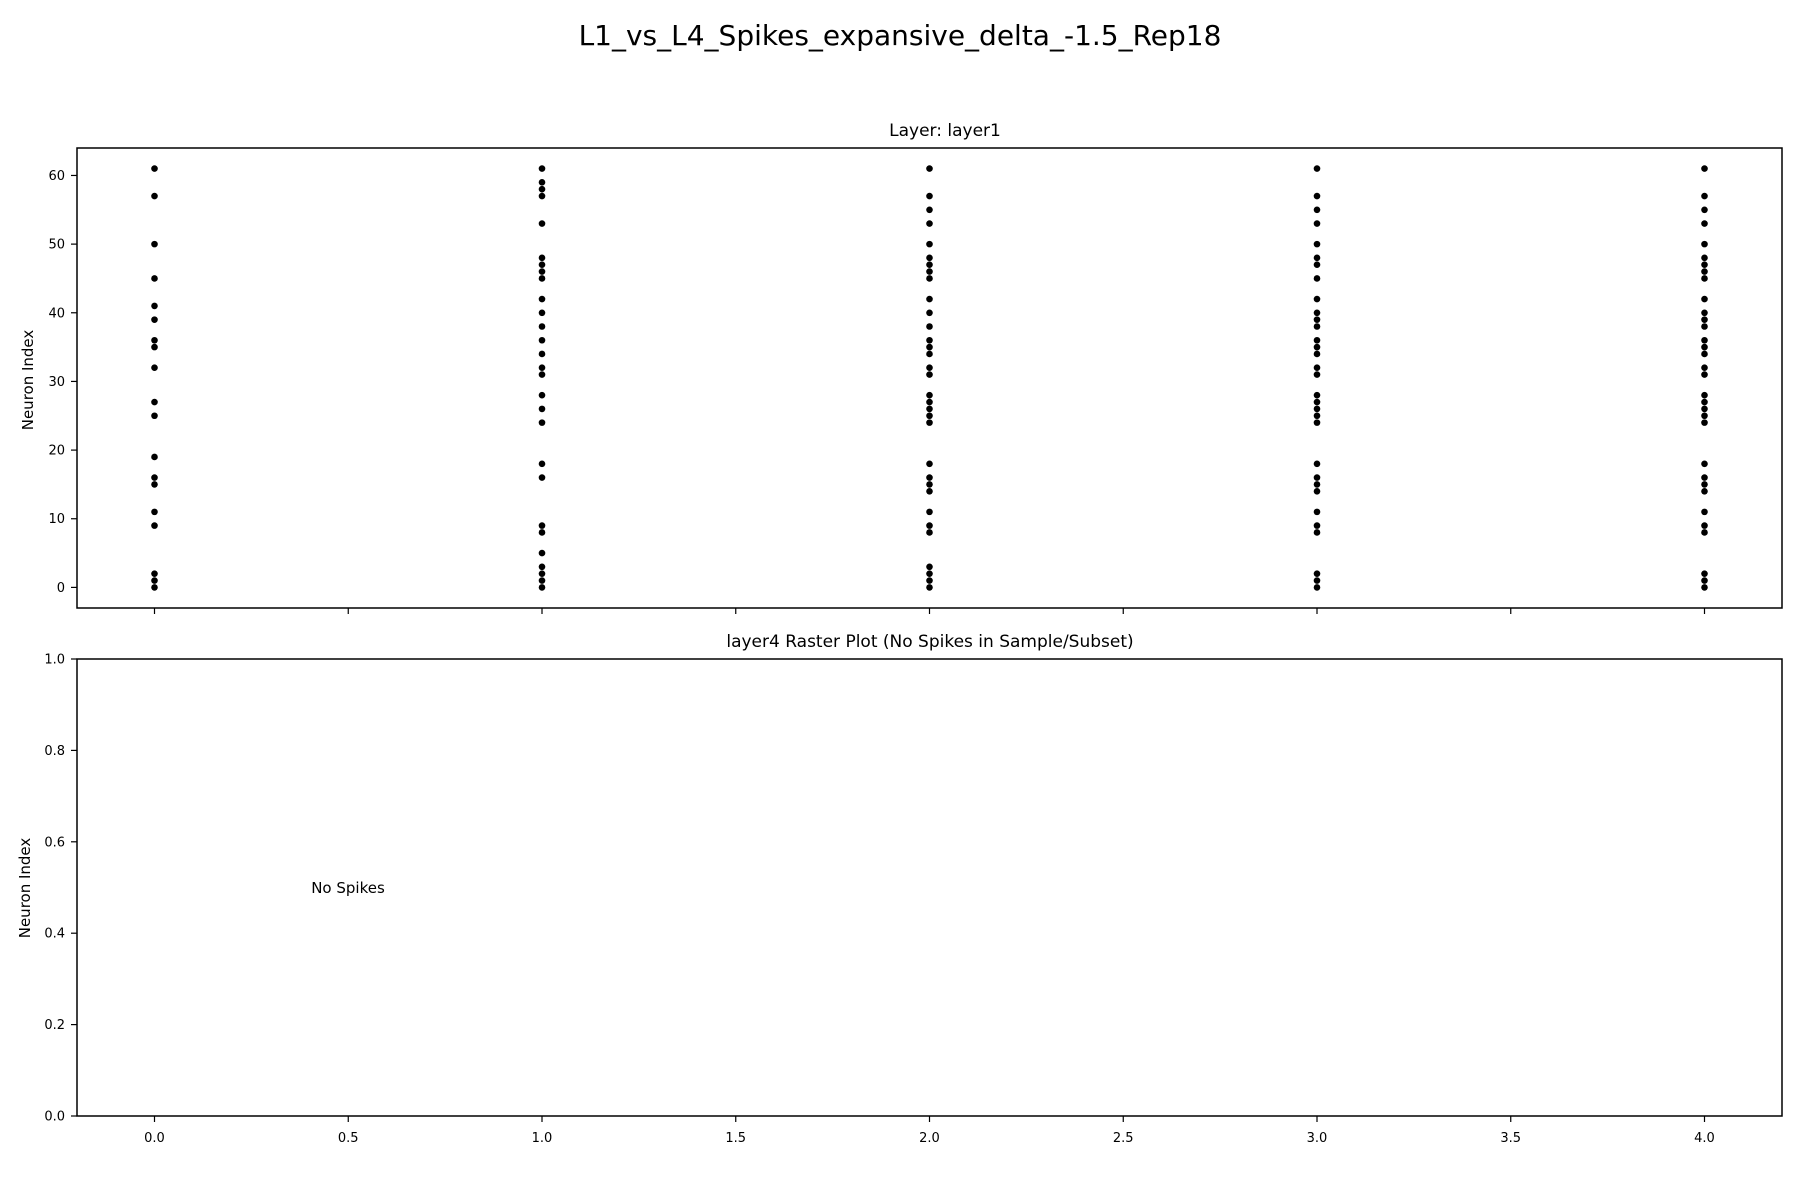  What do you see at coordinates (542, 1138) in the screenshot?
I see `layer4-x-tick-label: 1.0` at bounding box center [542, 1138].